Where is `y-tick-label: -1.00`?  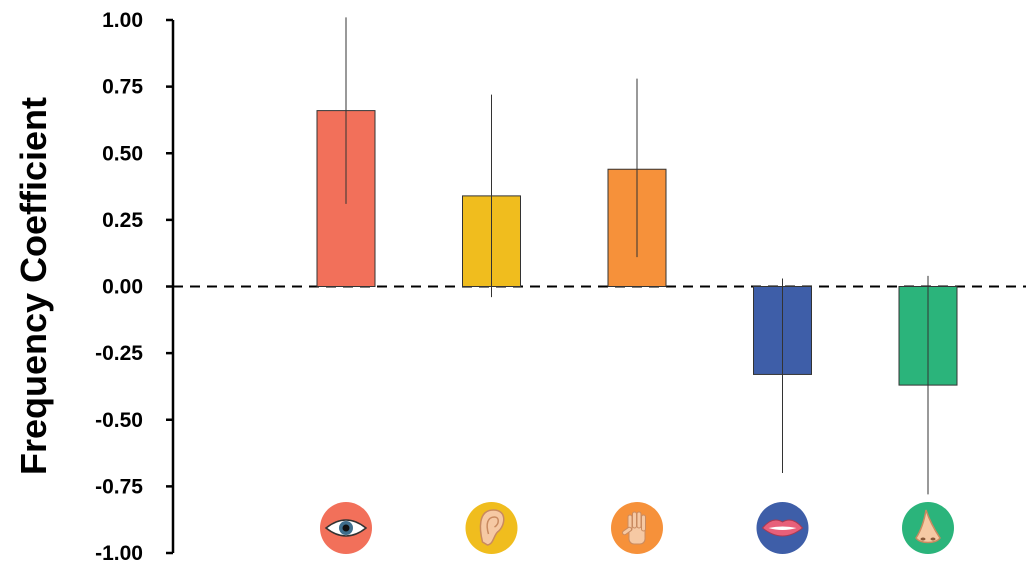
y-tick-label: -1.00 is located at coordinates (119, 553).